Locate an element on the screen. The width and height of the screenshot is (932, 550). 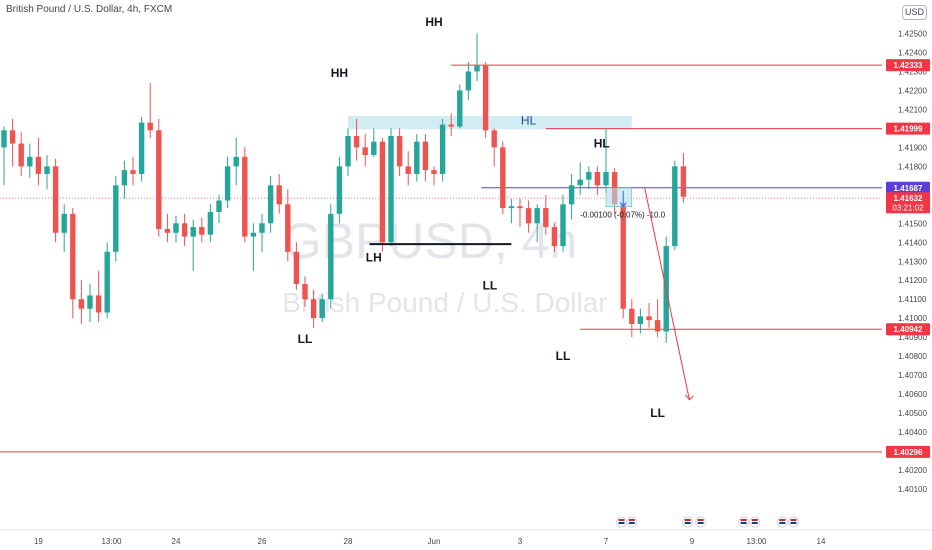
price-tick-label: 1.41300 is located at coordinates (912, 261).